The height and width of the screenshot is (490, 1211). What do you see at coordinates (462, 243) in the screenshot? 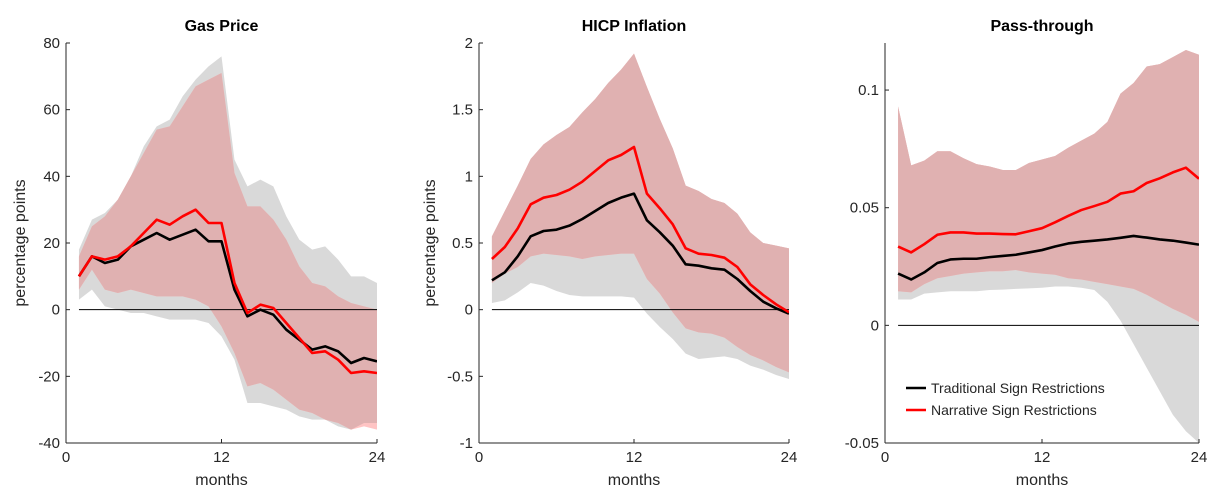
I see `y-tick-label: 0.5` at bounding box center [462, 243].